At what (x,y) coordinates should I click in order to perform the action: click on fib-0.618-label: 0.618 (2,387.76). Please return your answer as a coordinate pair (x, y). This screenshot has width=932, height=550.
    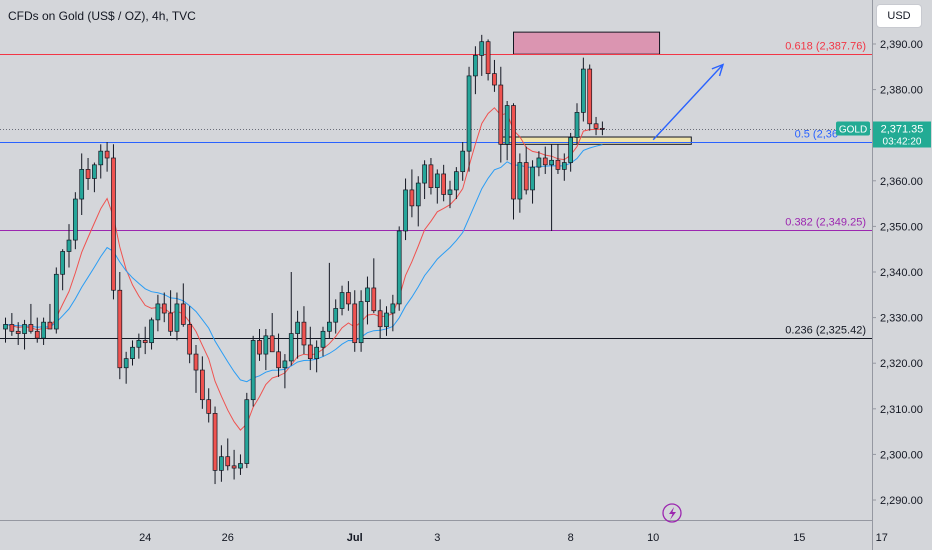
    Looking at the image, I should click on (825, 47).